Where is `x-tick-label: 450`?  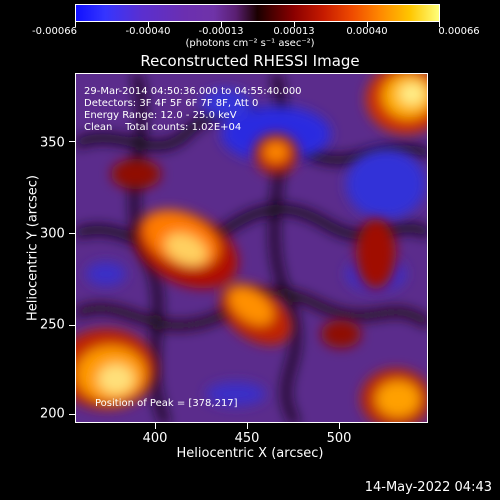 x-tick-label: 450 is located at coordinates (247, 438).